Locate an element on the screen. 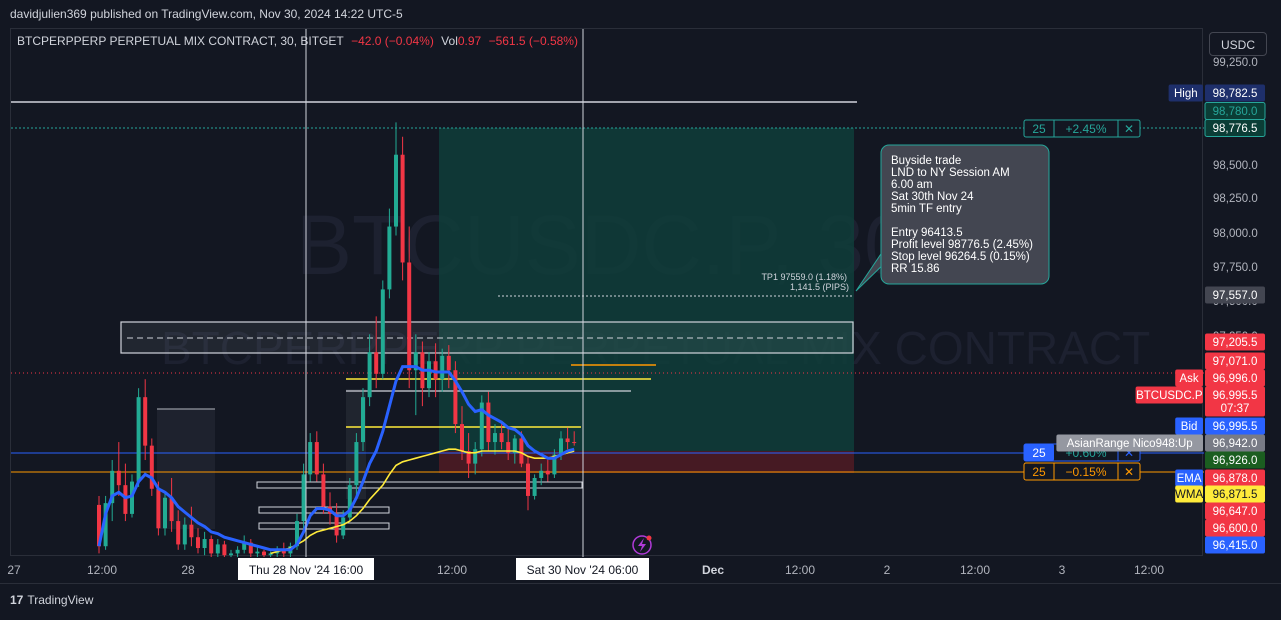 This screenshot has height=620, width=1281. price-label: 97,205.5 is located at coordinates (1235, 342).